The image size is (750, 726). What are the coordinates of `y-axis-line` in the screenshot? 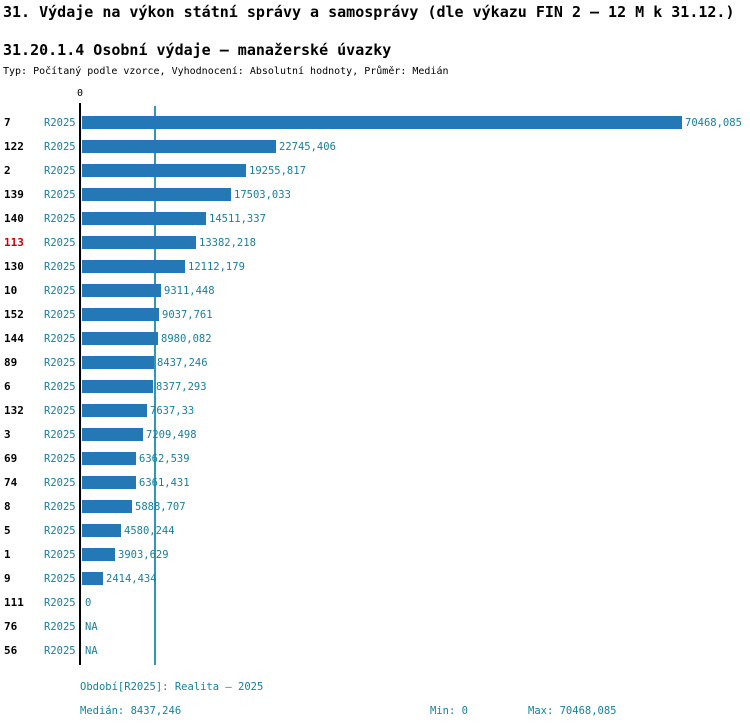 It's located at (80, 384).